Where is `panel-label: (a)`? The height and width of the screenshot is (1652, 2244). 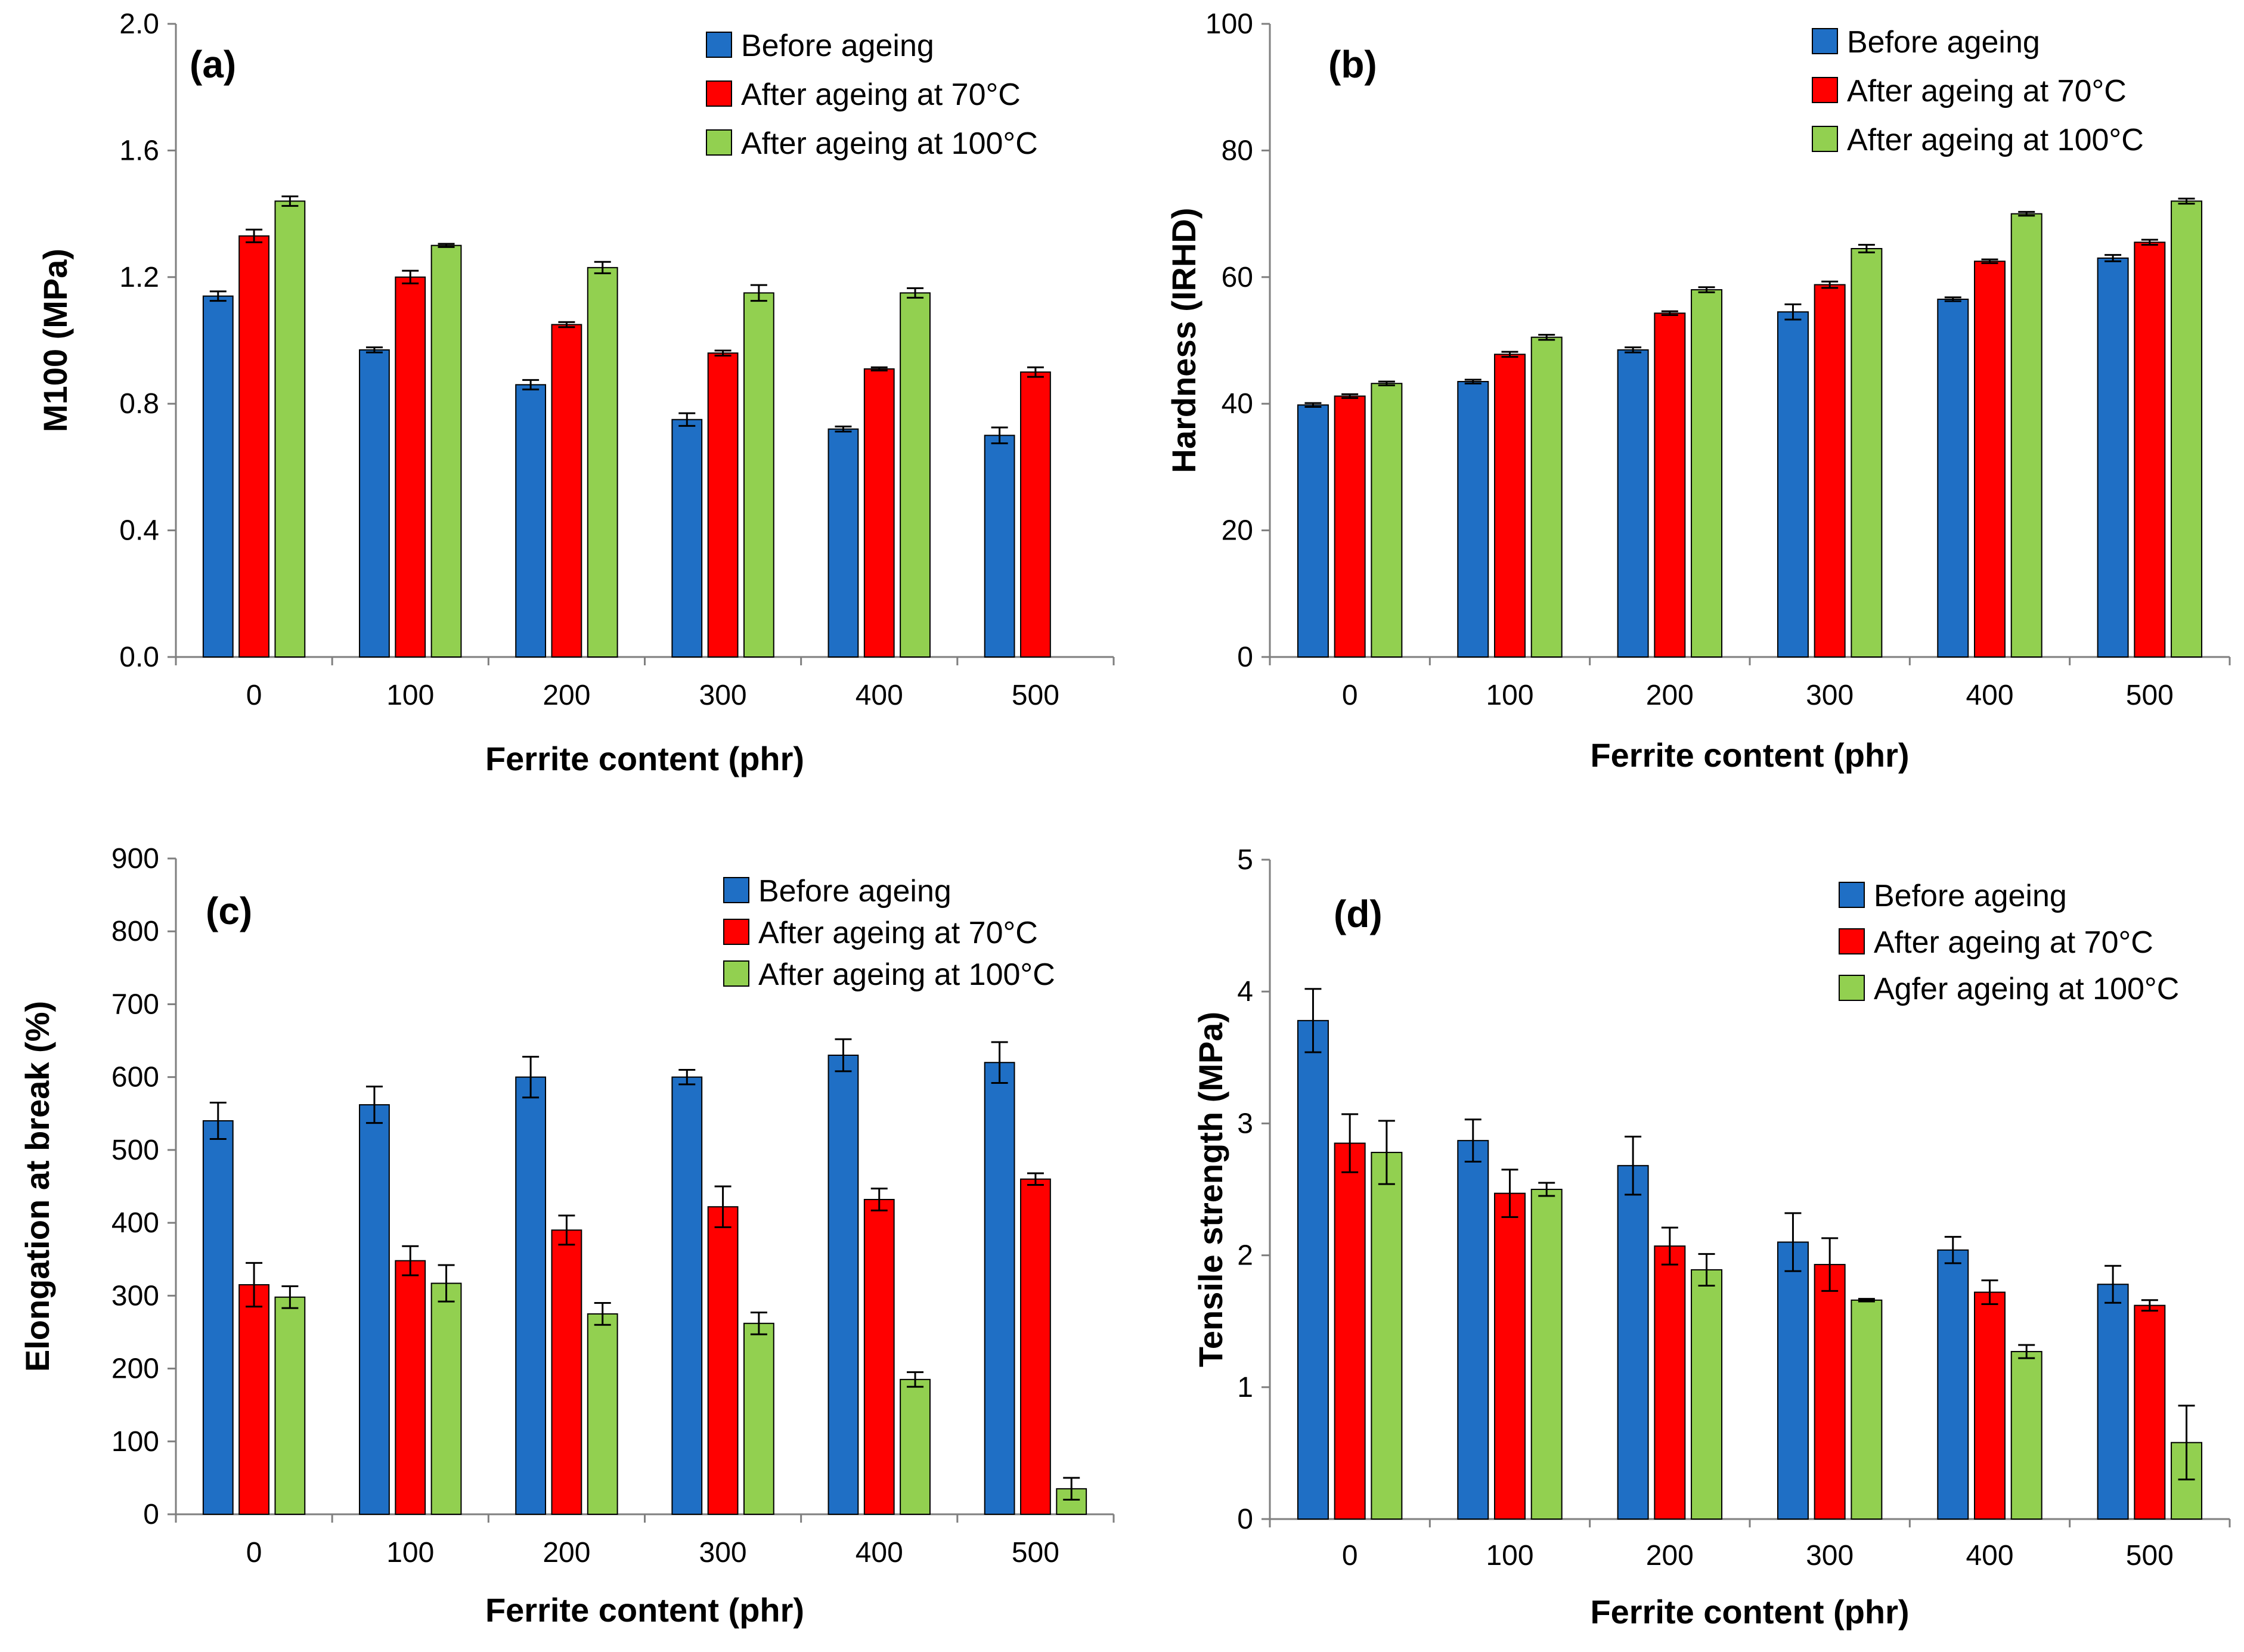
panel-label: (a) is located at coordinates (213, 64).